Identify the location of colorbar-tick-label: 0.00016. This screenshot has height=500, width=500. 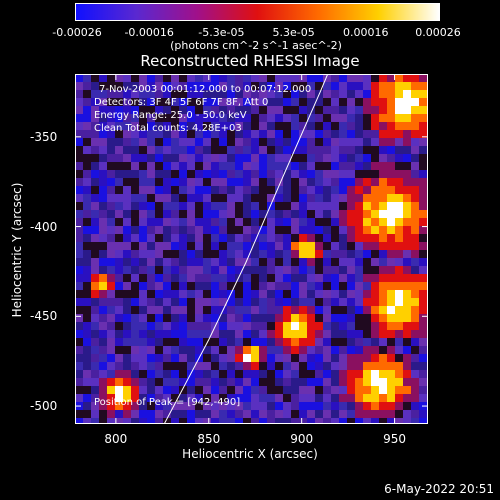
(366, 32).